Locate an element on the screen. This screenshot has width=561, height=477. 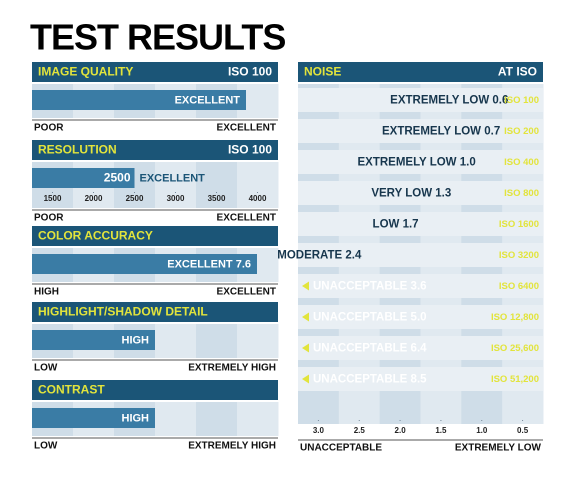
x-tick-label: 4000 is located at coordinates (258, 198).